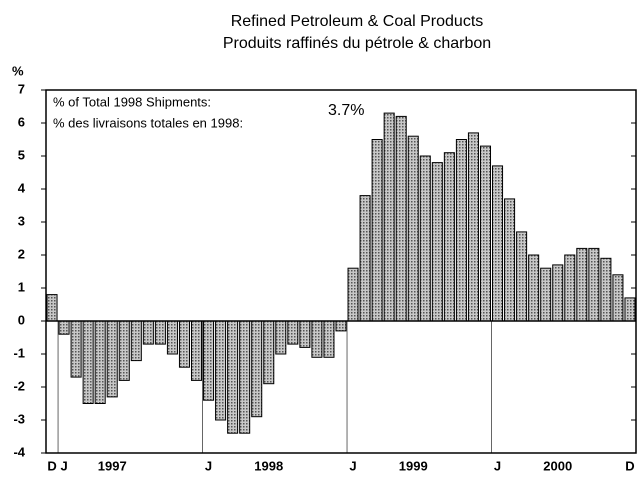  What do you see at coordinates (357, 43) in the screenshot?
I see `chart-subtitle: Produits raffinés du pétrole & charbon` at bounding box center [357, 43].